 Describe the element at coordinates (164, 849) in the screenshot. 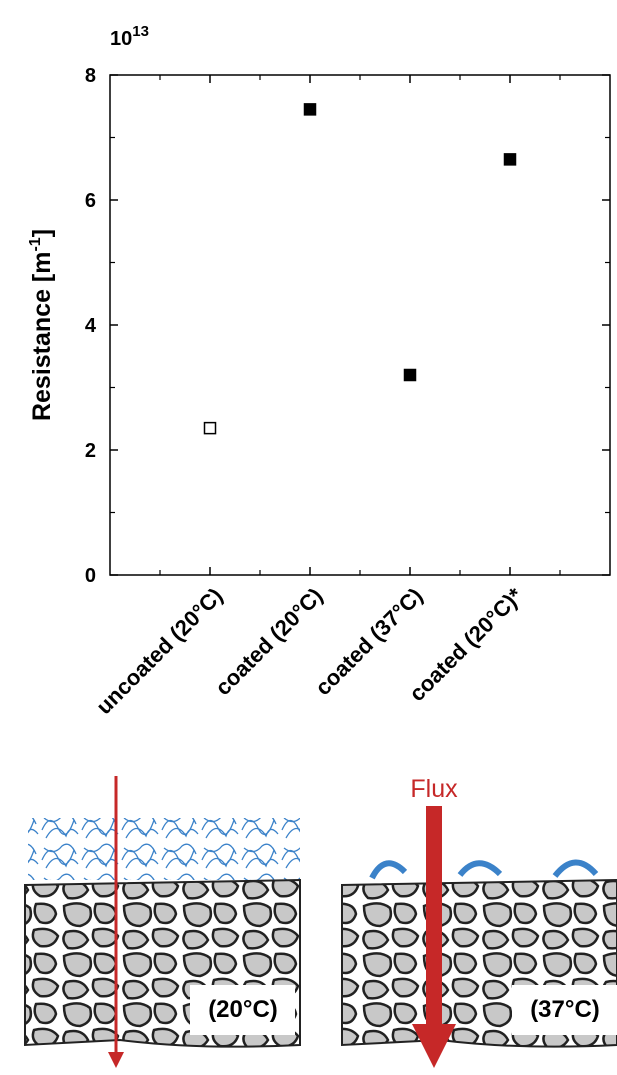

I see `fiber-layer` at that location.